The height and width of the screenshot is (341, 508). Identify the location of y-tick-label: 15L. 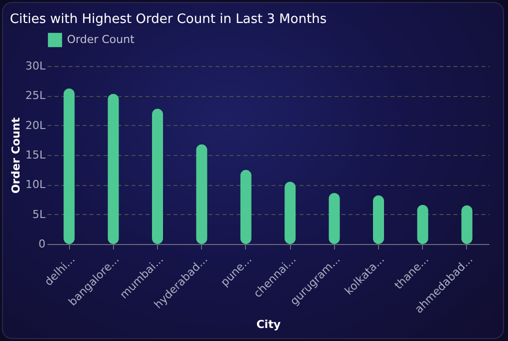
(35, 155).